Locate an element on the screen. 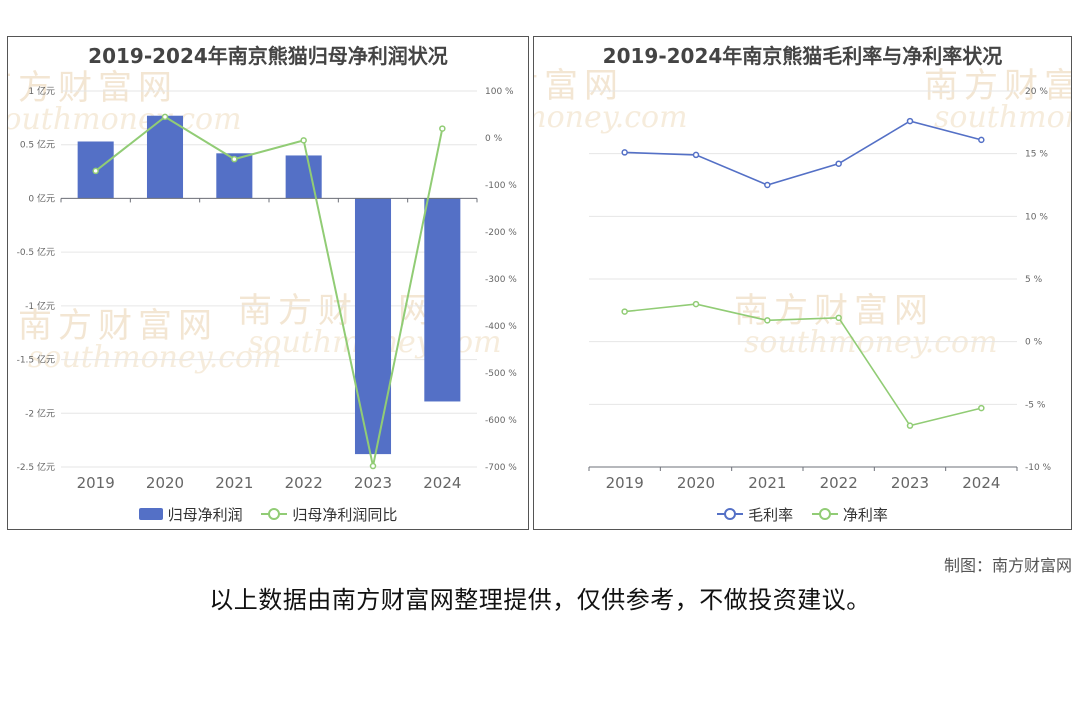 This screenshot has height=720, width=1080. point-net-profit-yoy-2024 is located at coordinates (442, 128).